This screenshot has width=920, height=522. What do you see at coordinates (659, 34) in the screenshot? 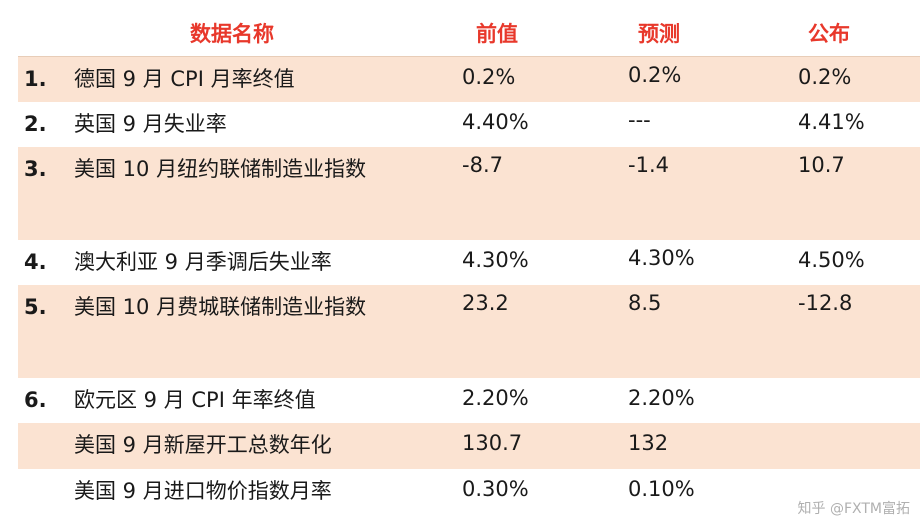
I see `header-forecast: 预测` at bounding box center [659, 34].